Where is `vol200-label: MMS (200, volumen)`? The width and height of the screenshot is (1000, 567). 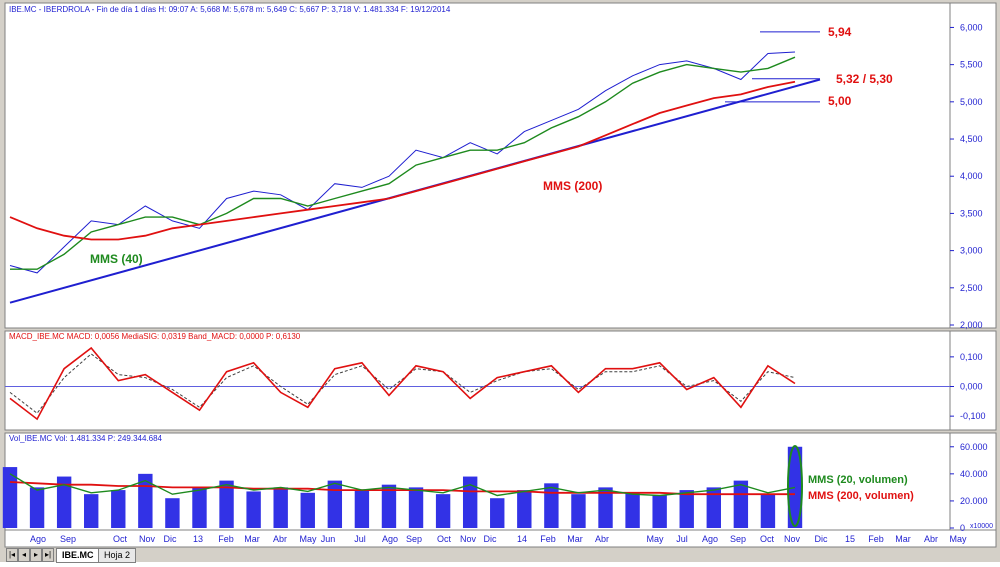
vol200-label: MMS (200, volumen) is located at coordinates (861, 496).